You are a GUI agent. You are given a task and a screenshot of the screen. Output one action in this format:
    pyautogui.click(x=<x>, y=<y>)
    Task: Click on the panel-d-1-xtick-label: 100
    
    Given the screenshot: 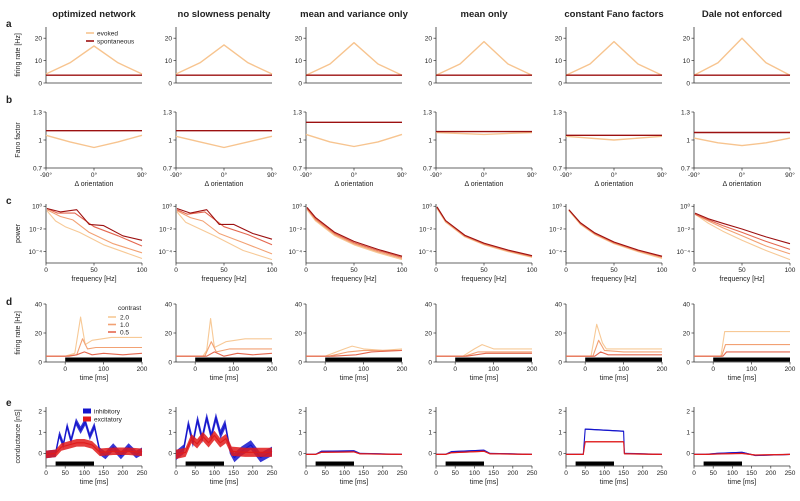 What is the action you would take?
    pyautogui.click(x=103, y=369)
    